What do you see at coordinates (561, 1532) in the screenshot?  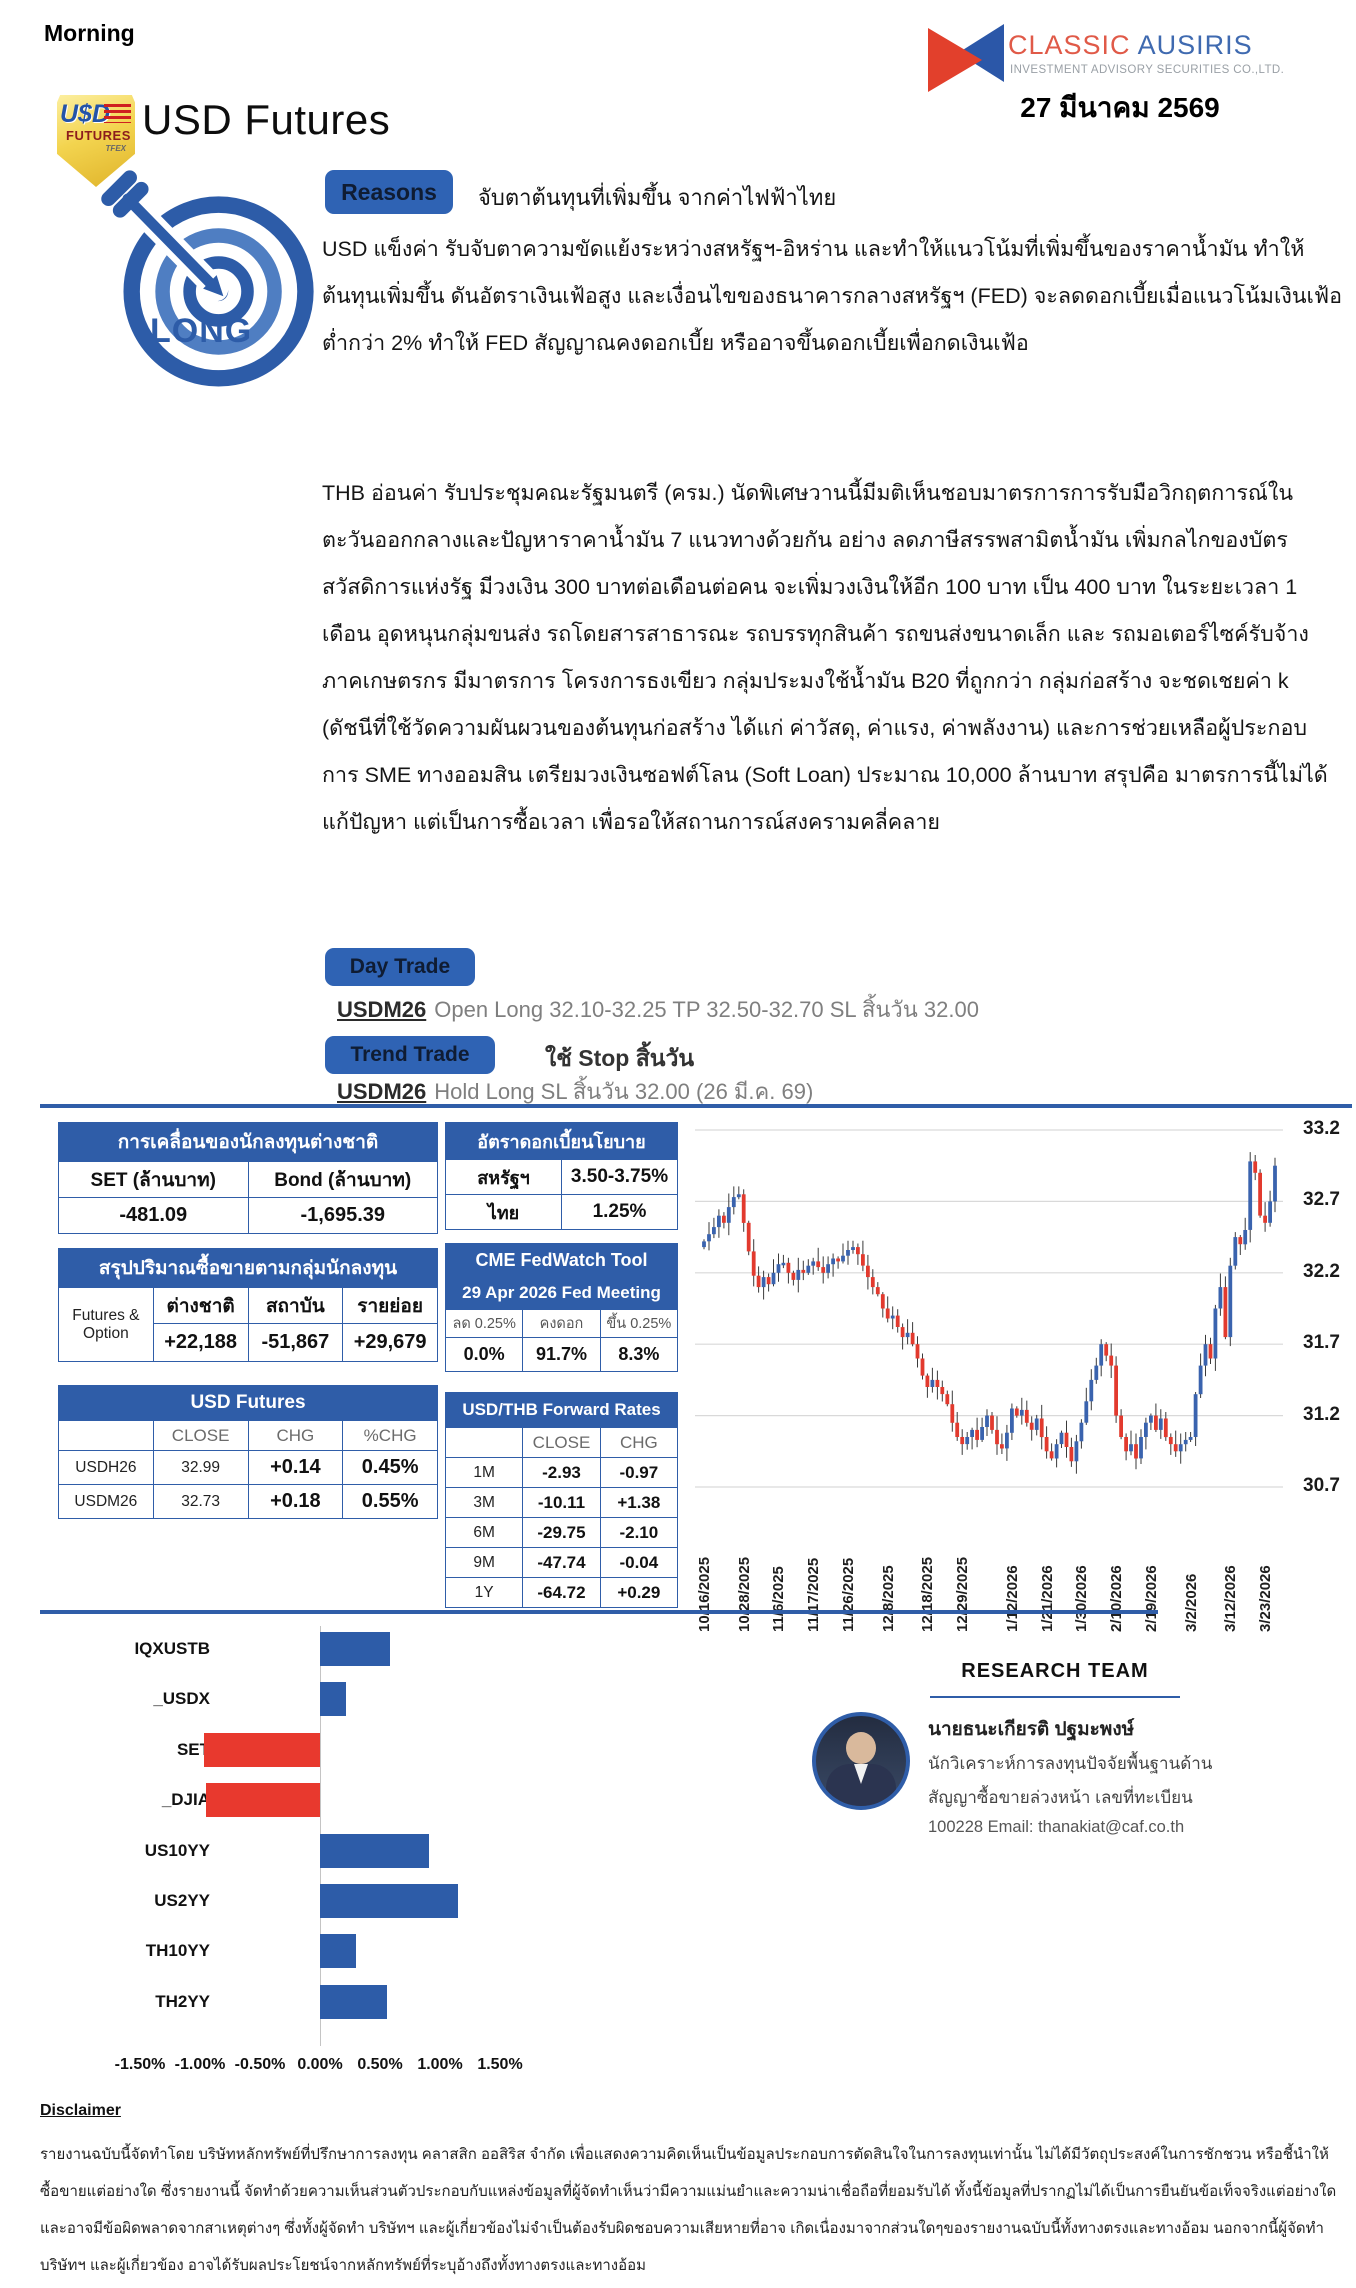 I see `table-cell: -29.75` at bounding box center [561, 1532].